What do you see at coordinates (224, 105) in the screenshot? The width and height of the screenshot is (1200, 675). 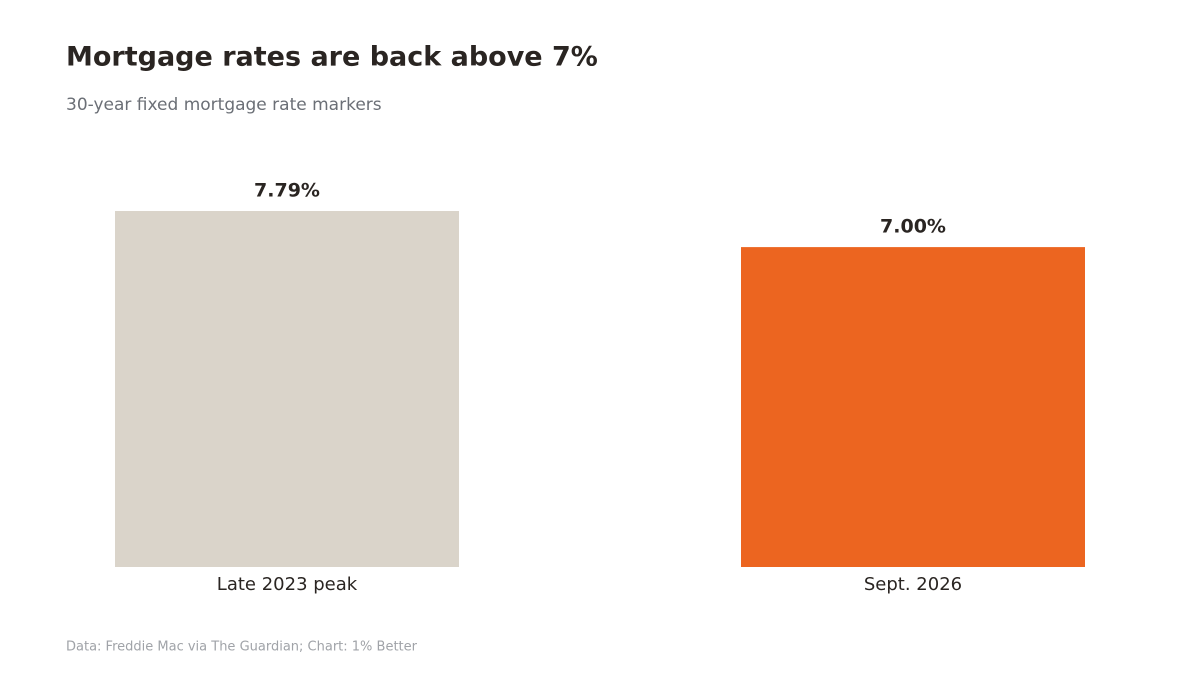 I see `chart-subtitle: 30-year fixed mortgage rate markers` at bounding box center [224, 105].